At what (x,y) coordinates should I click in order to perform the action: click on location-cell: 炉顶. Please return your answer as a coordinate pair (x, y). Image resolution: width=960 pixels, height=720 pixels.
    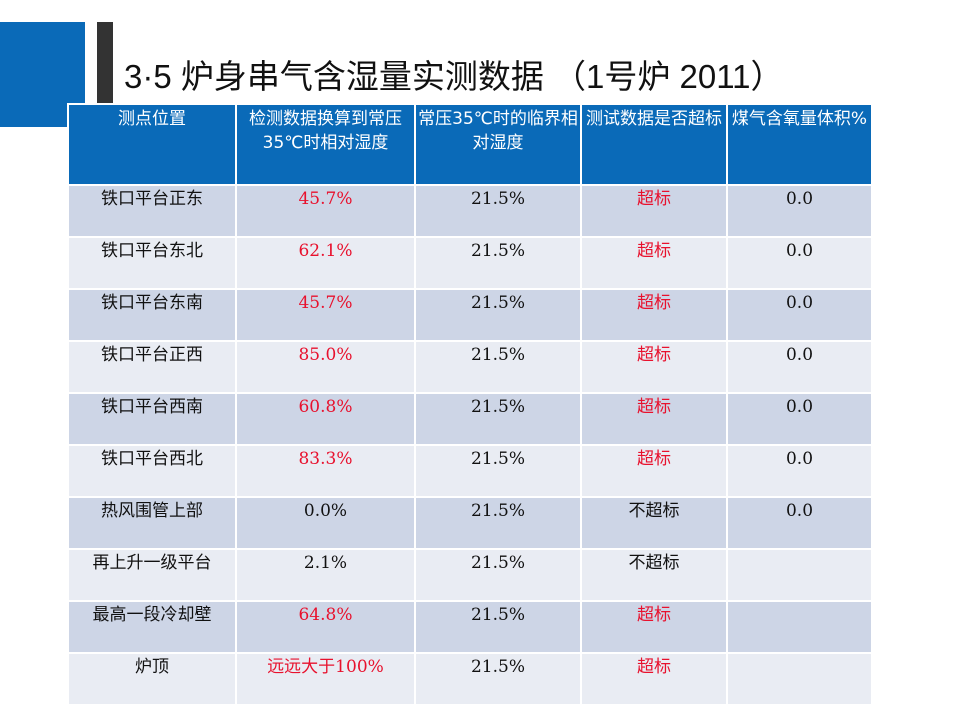
    Looking at the image, I should click on (152, 679).